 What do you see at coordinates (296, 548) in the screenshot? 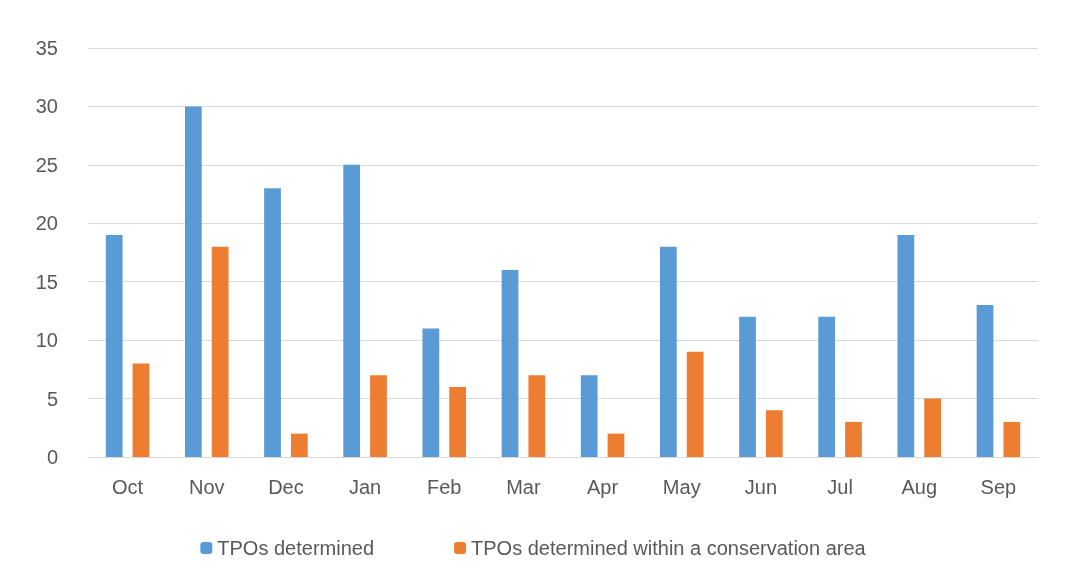
I see `legend-label: TPOs determined` at bounding box center [296, 548].